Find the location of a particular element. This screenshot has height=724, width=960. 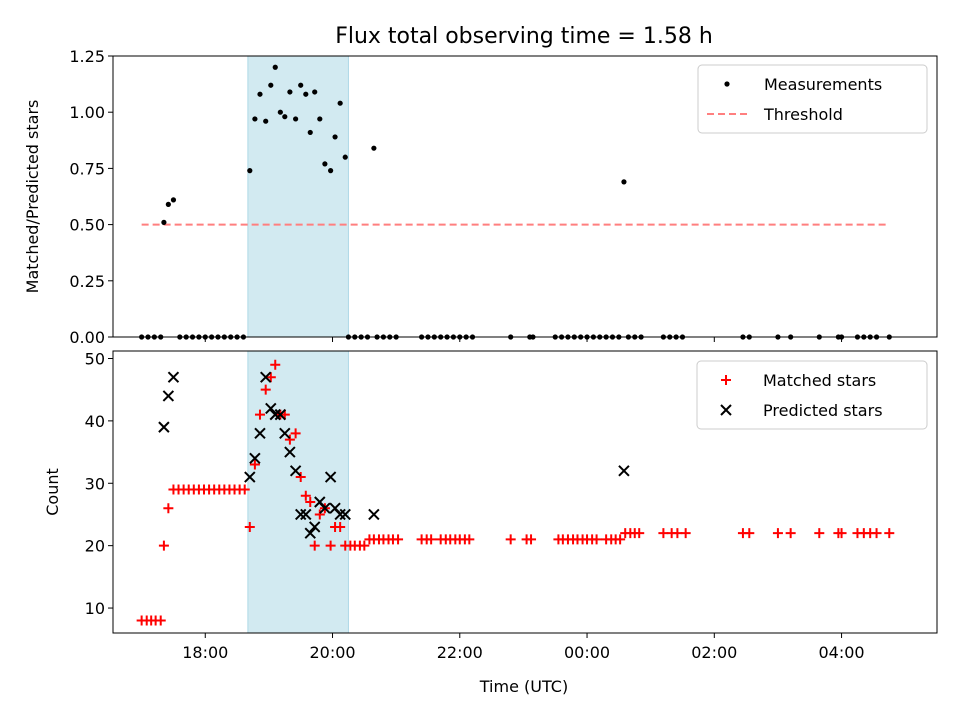

y-tick-label: 1.00 is located at coordinates (87, 112).